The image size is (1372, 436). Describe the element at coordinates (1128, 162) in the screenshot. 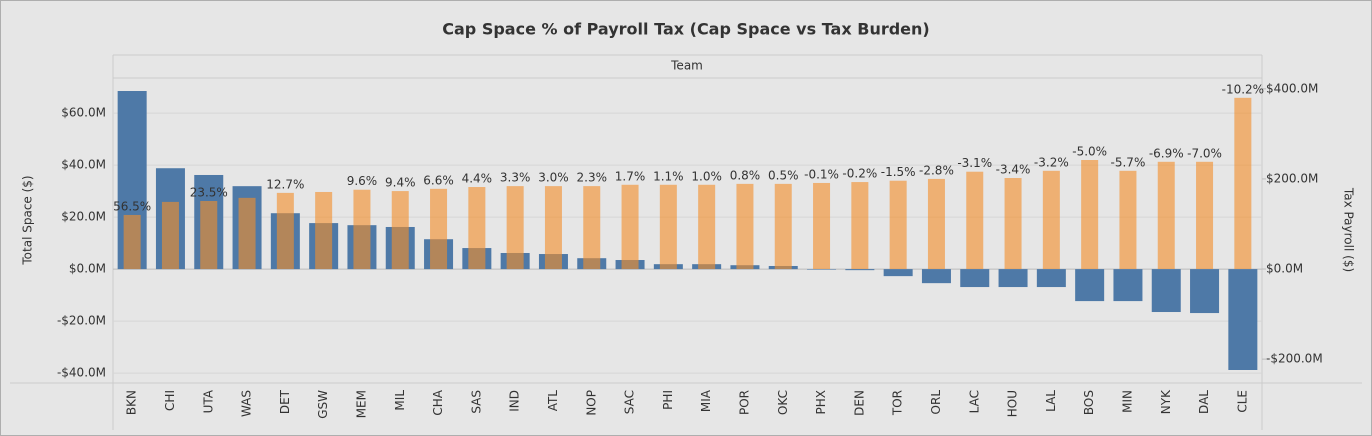

I see `data-label: -5.7%` at that location.